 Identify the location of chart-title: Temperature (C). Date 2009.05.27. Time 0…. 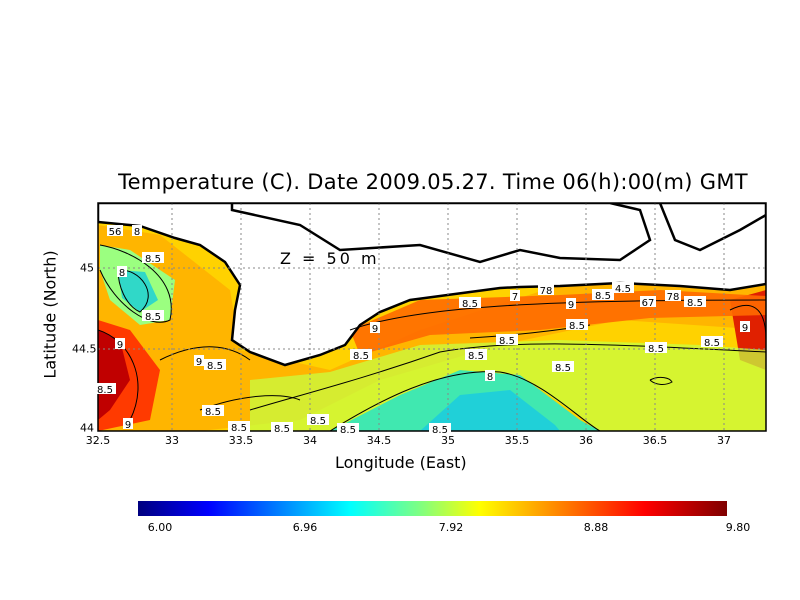
(433, 182).